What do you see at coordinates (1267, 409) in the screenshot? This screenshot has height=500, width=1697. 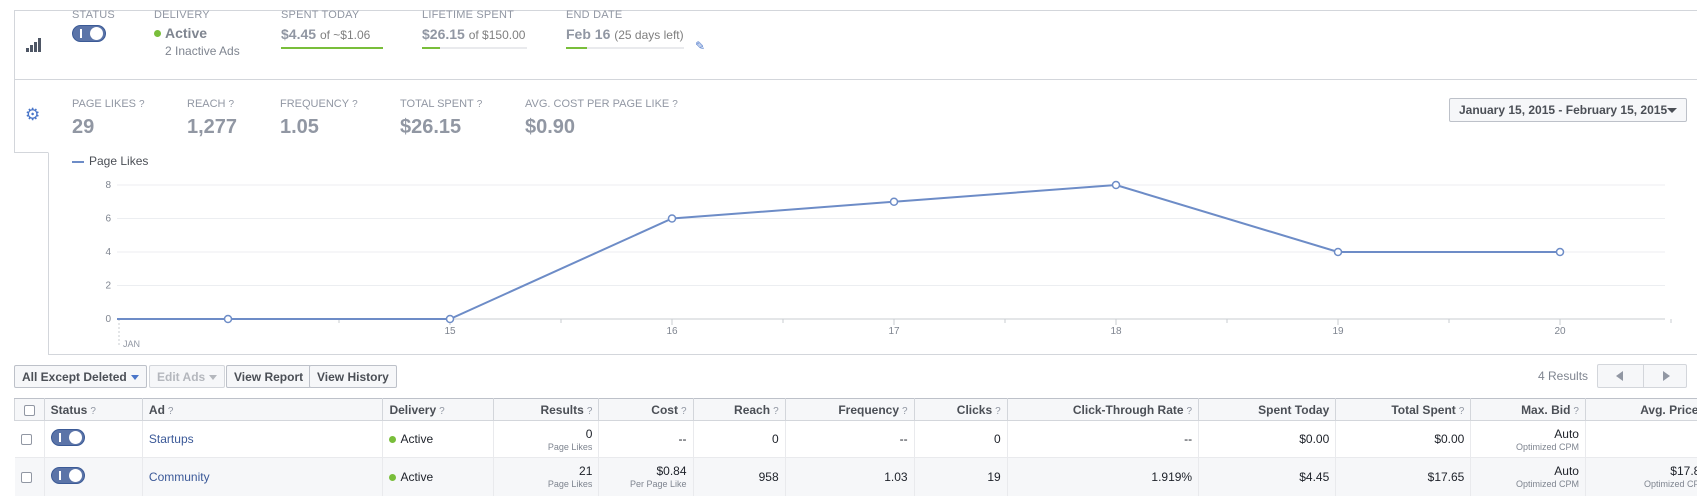 I see `col-spent-today: Spent Today` at bounding box center [1267, 409].